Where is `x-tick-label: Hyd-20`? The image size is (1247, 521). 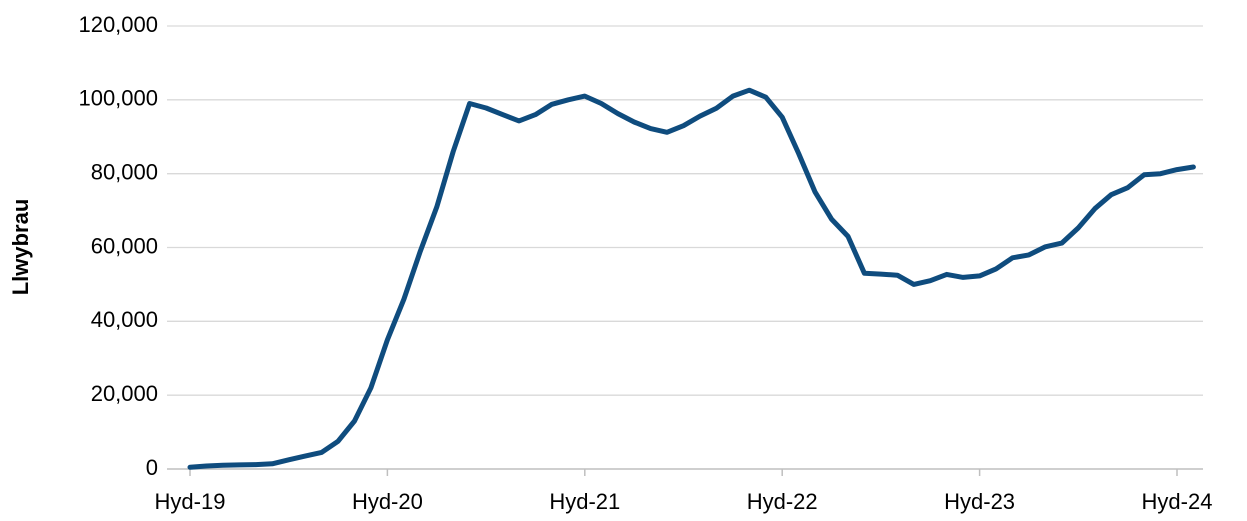 x-tick-label: Hyd-20 is located at coordinates (387, 501).